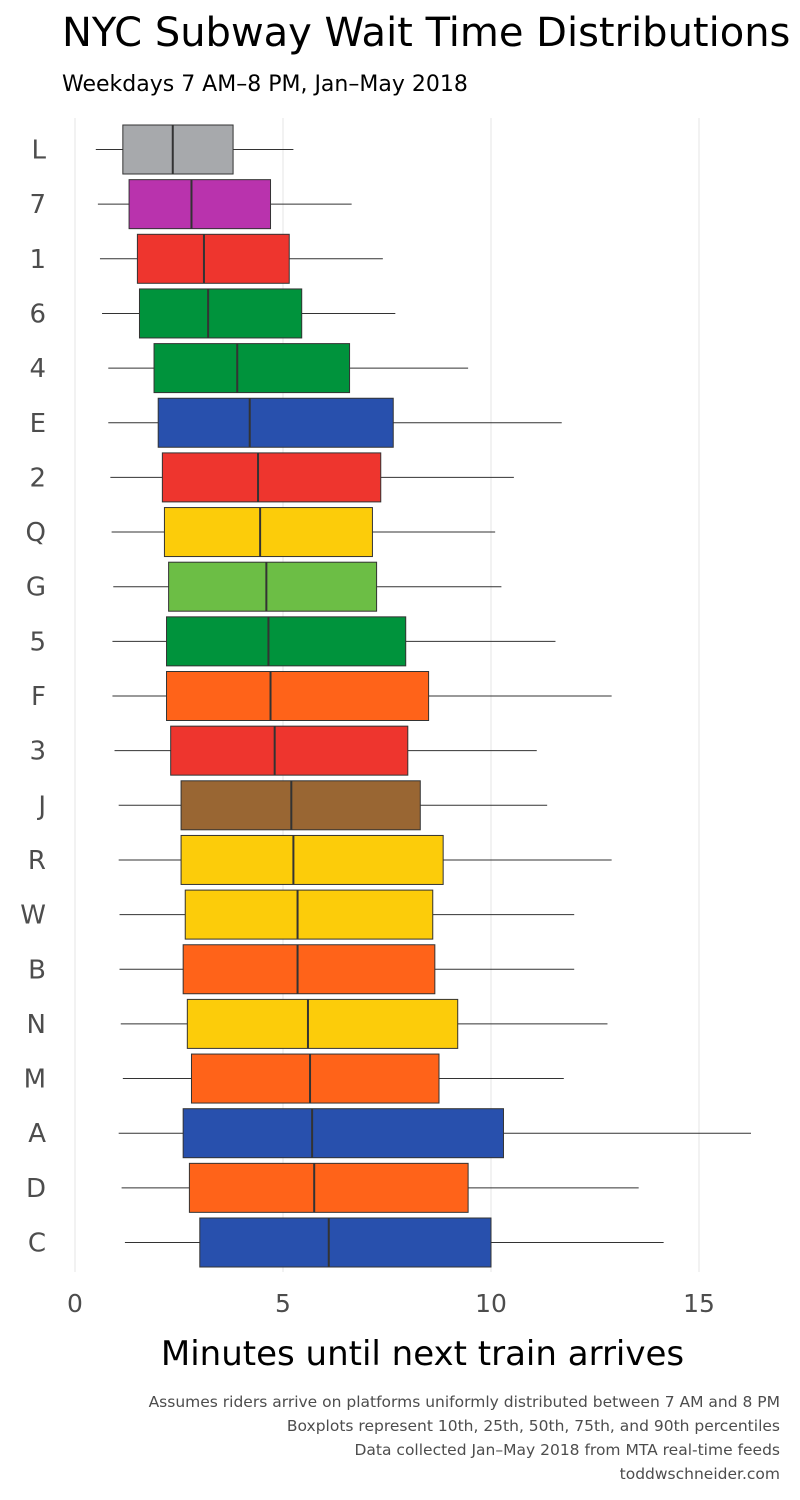 This screenshot has width=800, height=1500. Describe the element at coordinates (699, 1474) in the screenshot. I see `caption-credit: toddwschneider.com` at that location.